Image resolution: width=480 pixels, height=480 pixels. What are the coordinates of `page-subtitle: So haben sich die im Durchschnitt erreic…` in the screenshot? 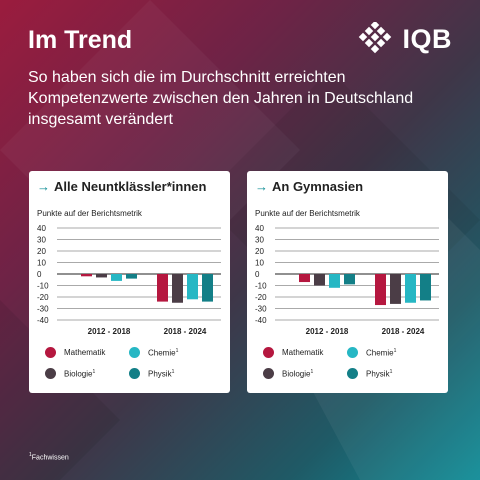 It's located at (221, 98).